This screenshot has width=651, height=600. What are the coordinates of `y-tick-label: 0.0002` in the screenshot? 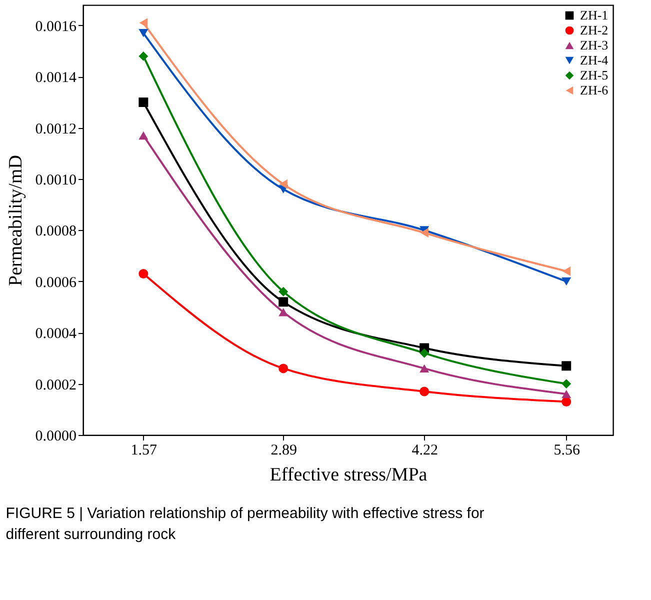 It's located at (55, 385).